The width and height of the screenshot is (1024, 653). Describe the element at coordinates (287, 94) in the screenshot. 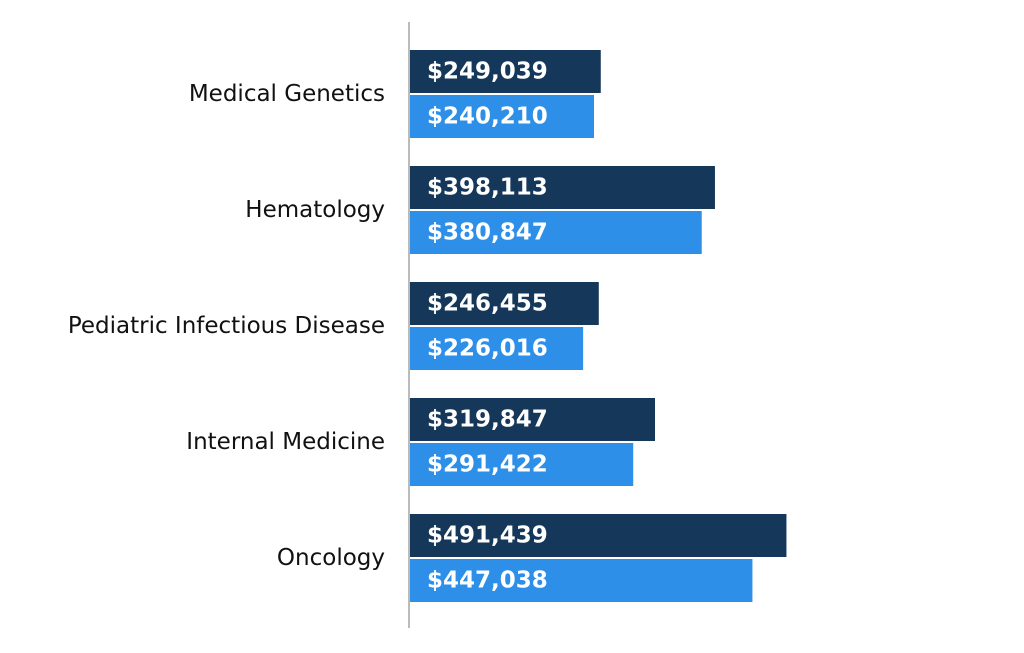

I see `category-label: Medical Genetics` at that location.